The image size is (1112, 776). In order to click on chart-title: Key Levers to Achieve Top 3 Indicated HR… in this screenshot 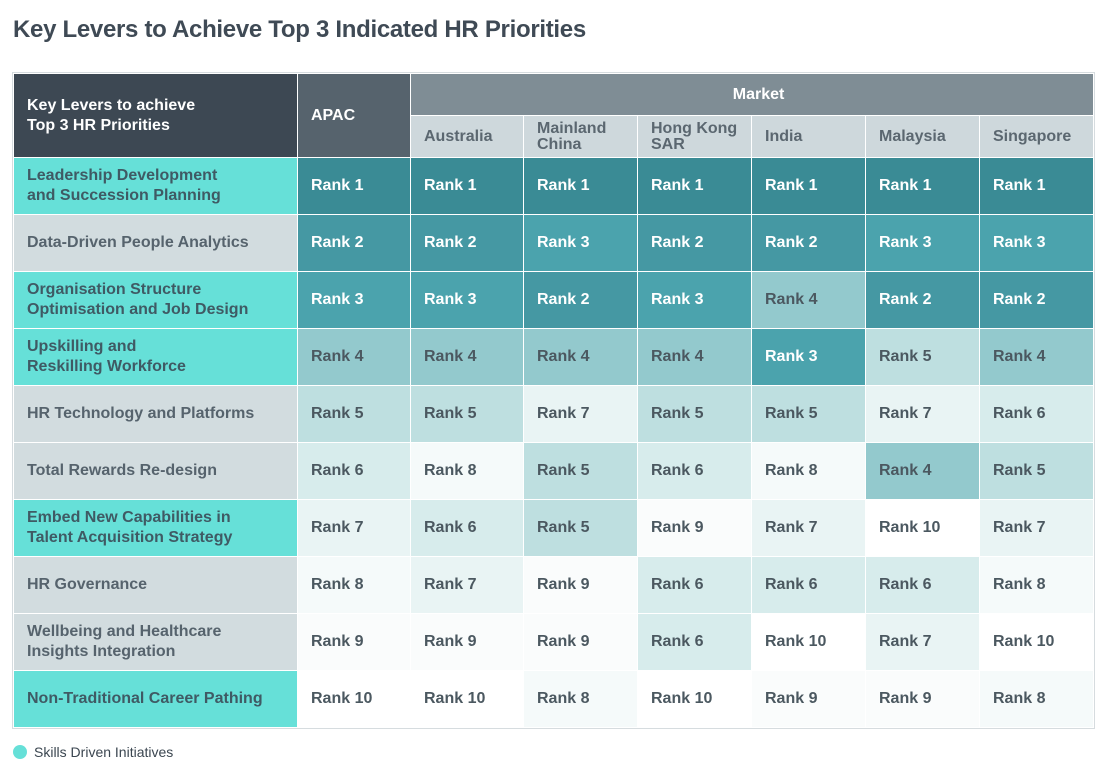, I will do `click(299, 29)`.